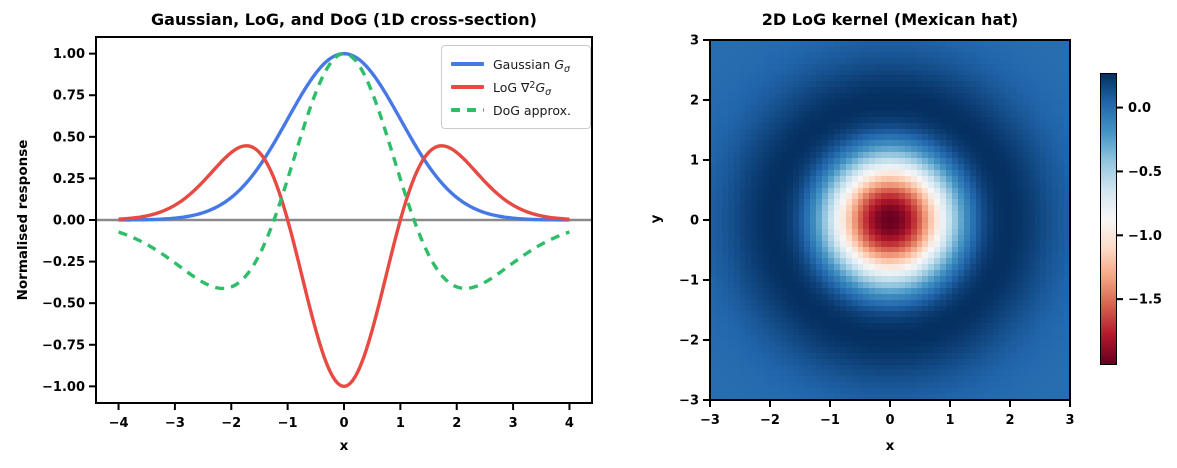  What do you see at coordinates (63, 262) in the screenshot?
I see `y-tick-label: −0.25` at bounding box center [63, 262].